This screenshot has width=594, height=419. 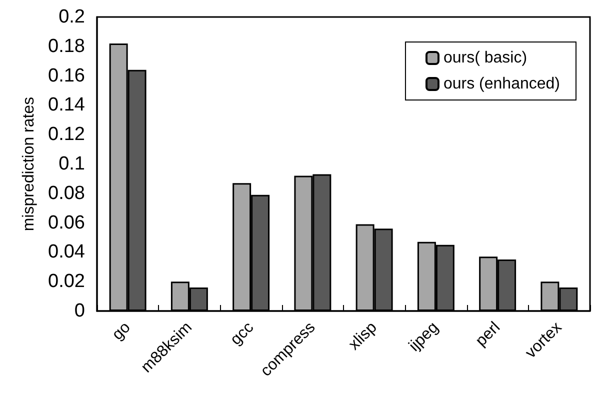 What do you see at coordinates (29, 164) in the screenshot?
I see `y-axis-title: misprediction rates` at bounding box center [29, 164].